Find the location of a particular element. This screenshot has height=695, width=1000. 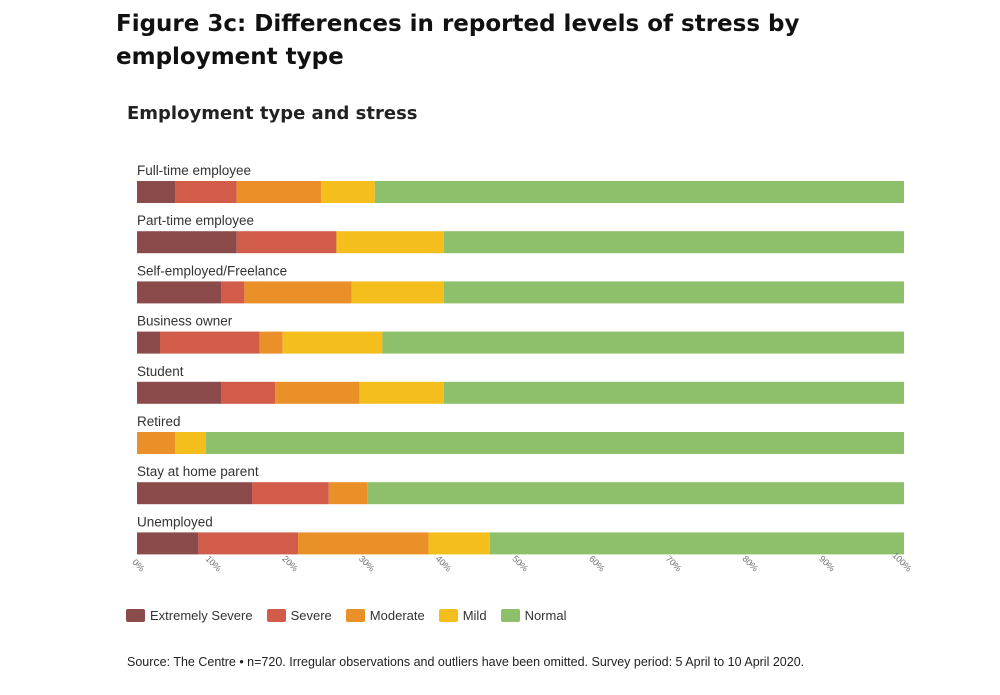

bar-full-time-employee-severe is located at coordinates (206, 192).